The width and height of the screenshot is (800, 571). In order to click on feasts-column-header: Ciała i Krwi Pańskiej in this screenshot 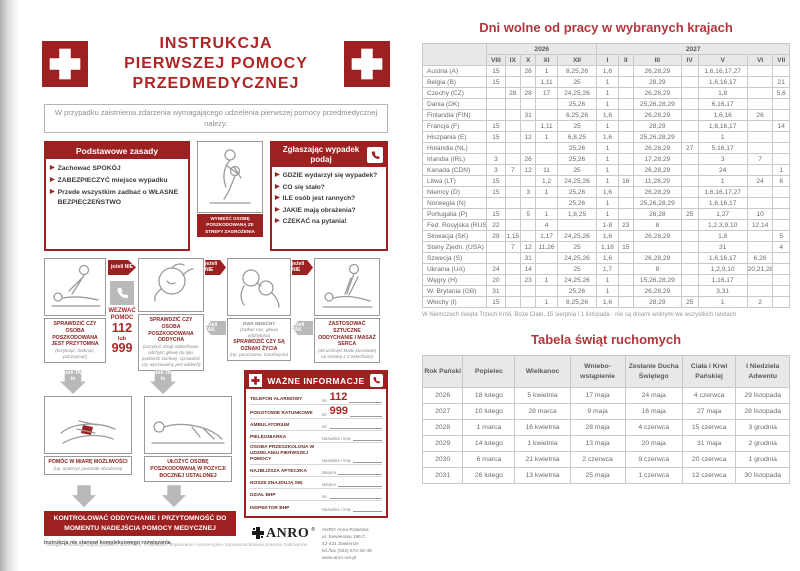, I will do `click(709, 371)`.